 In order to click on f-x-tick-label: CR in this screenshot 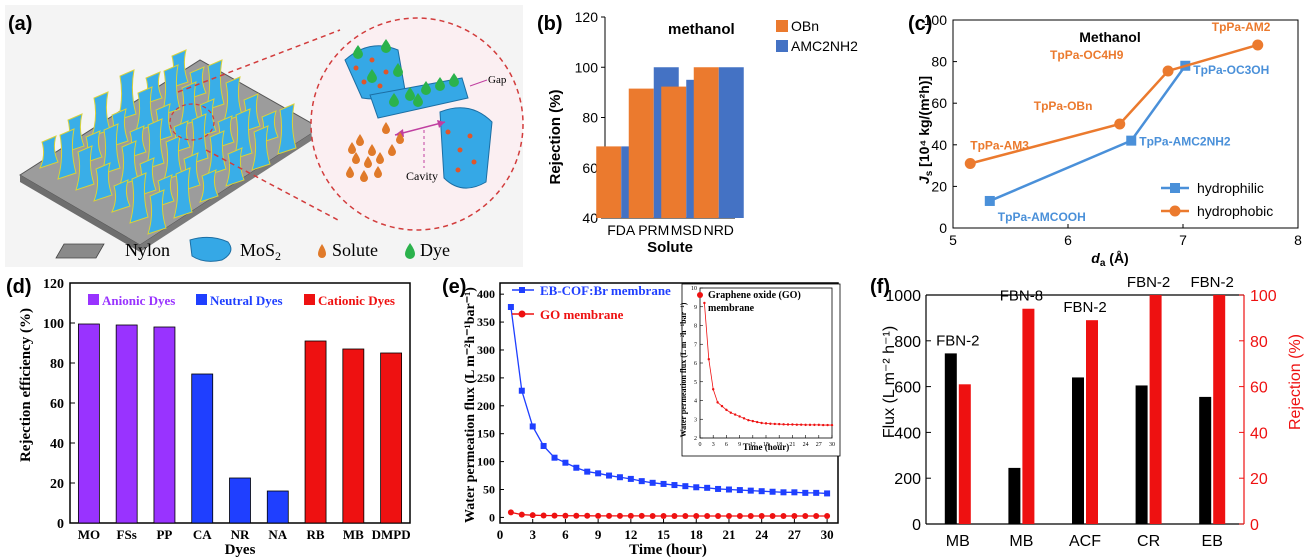, I will do `click(1148, 541)`.